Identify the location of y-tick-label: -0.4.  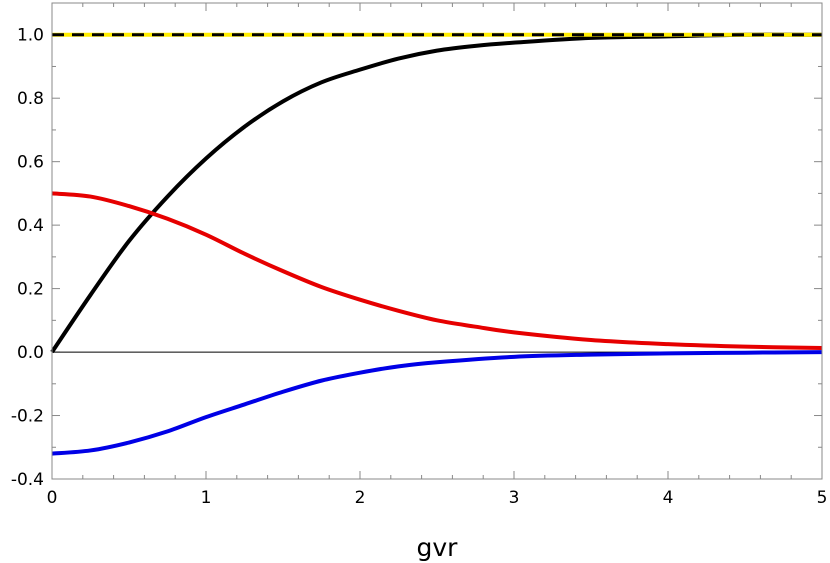
(27, 480).